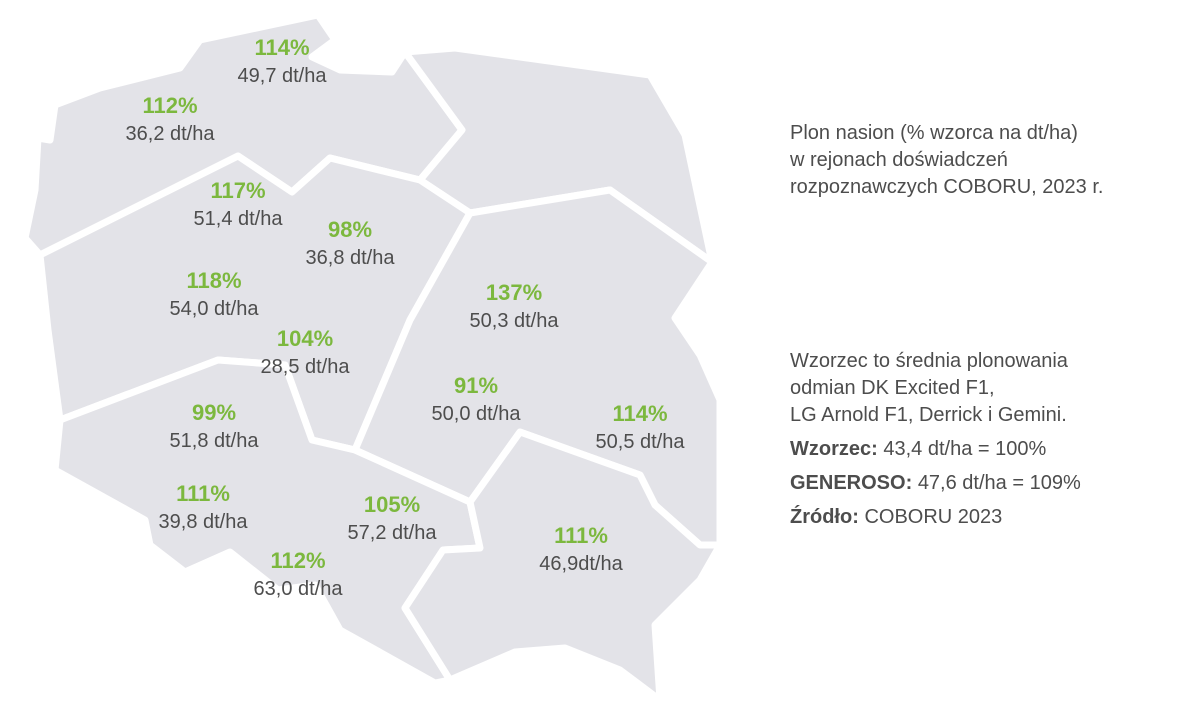  What do you see at coordinates (213, 280) in the screenshot?
I see `region-label-percent: 118%` at bounding box center [213, 280].